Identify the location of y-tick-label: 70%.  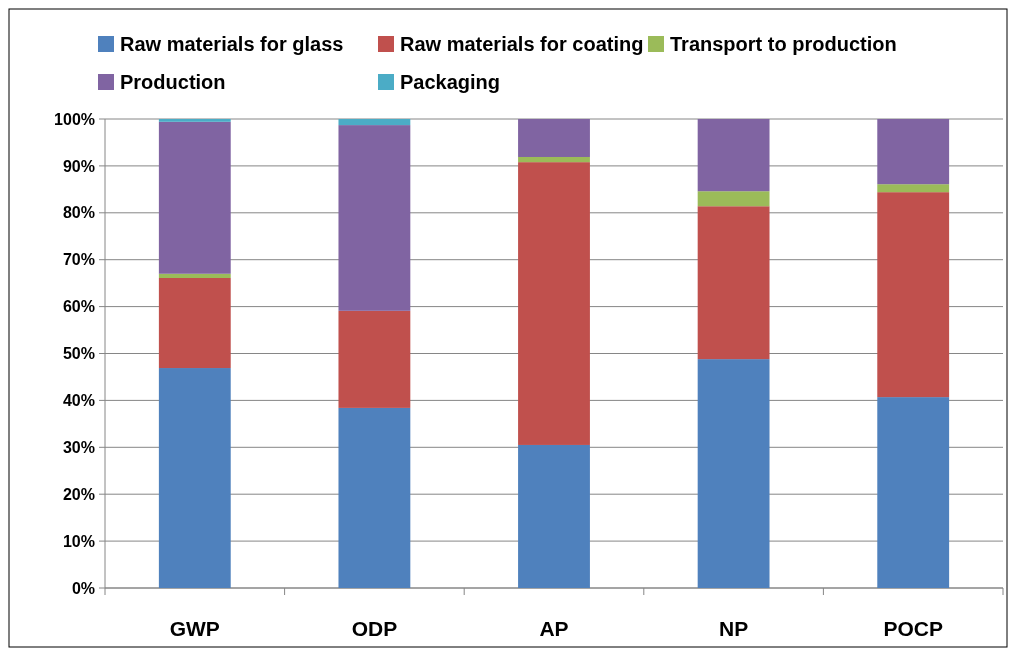
(78, 260).